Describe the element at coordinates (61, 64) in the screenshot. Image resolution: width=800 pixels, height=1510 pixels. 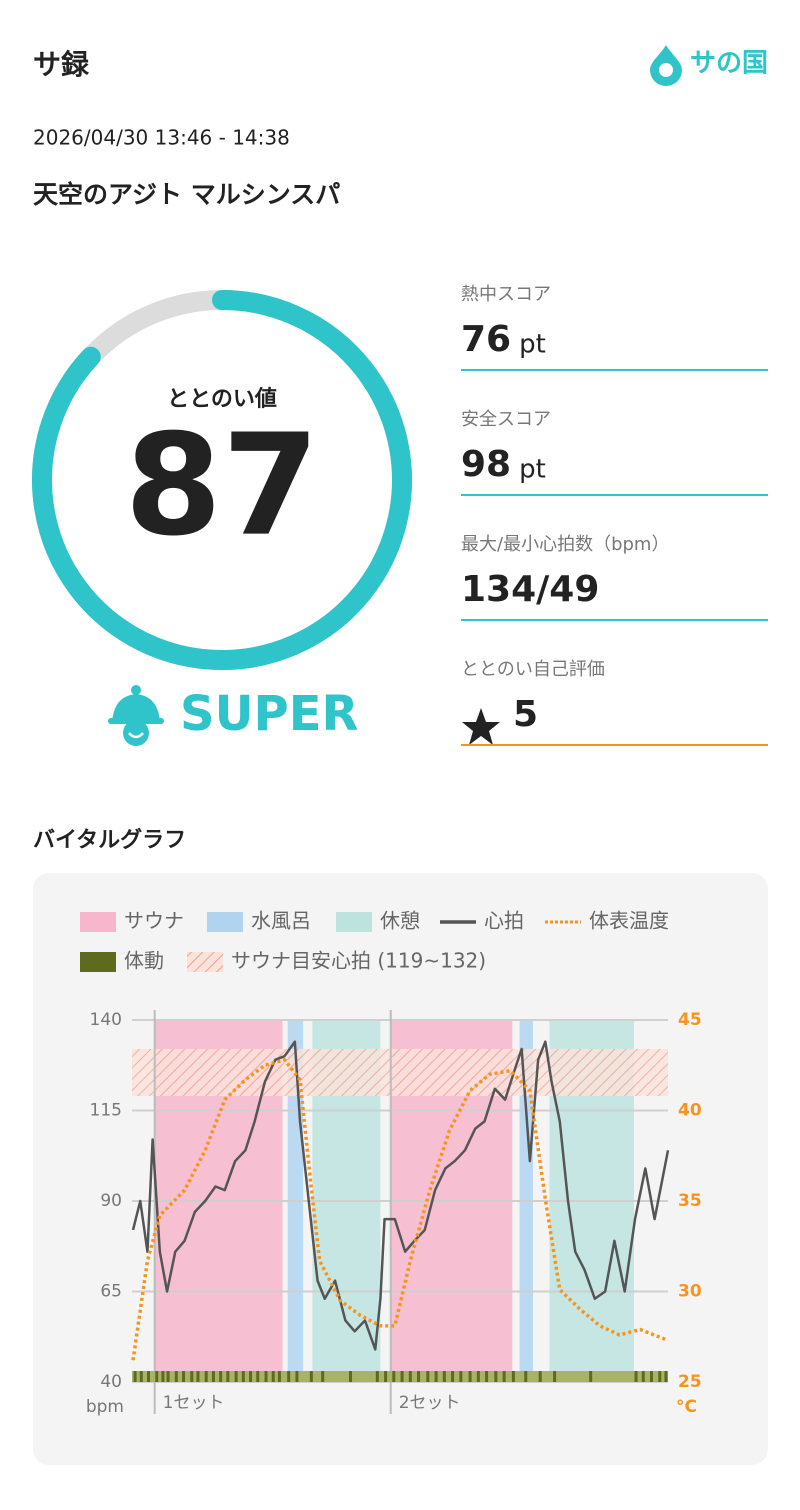
I see `page-title: サ録` at that location.